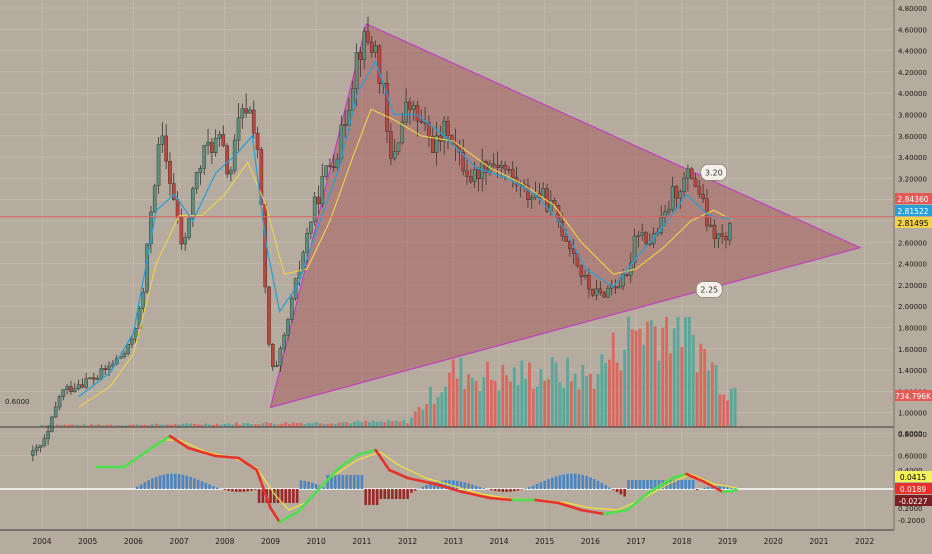  Describe the element at coordinates (912, 52) in the screenshot. I see `price-tick: 4.40000` at that location.